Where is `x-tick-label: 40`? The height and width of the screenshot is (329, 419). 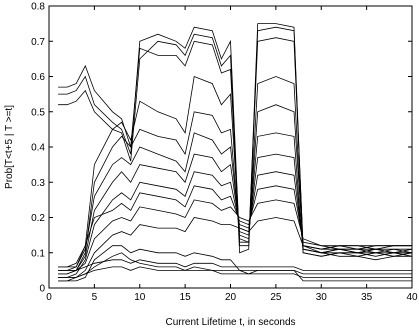 x-tick-label: 40 is located at coordinates (412, 297).